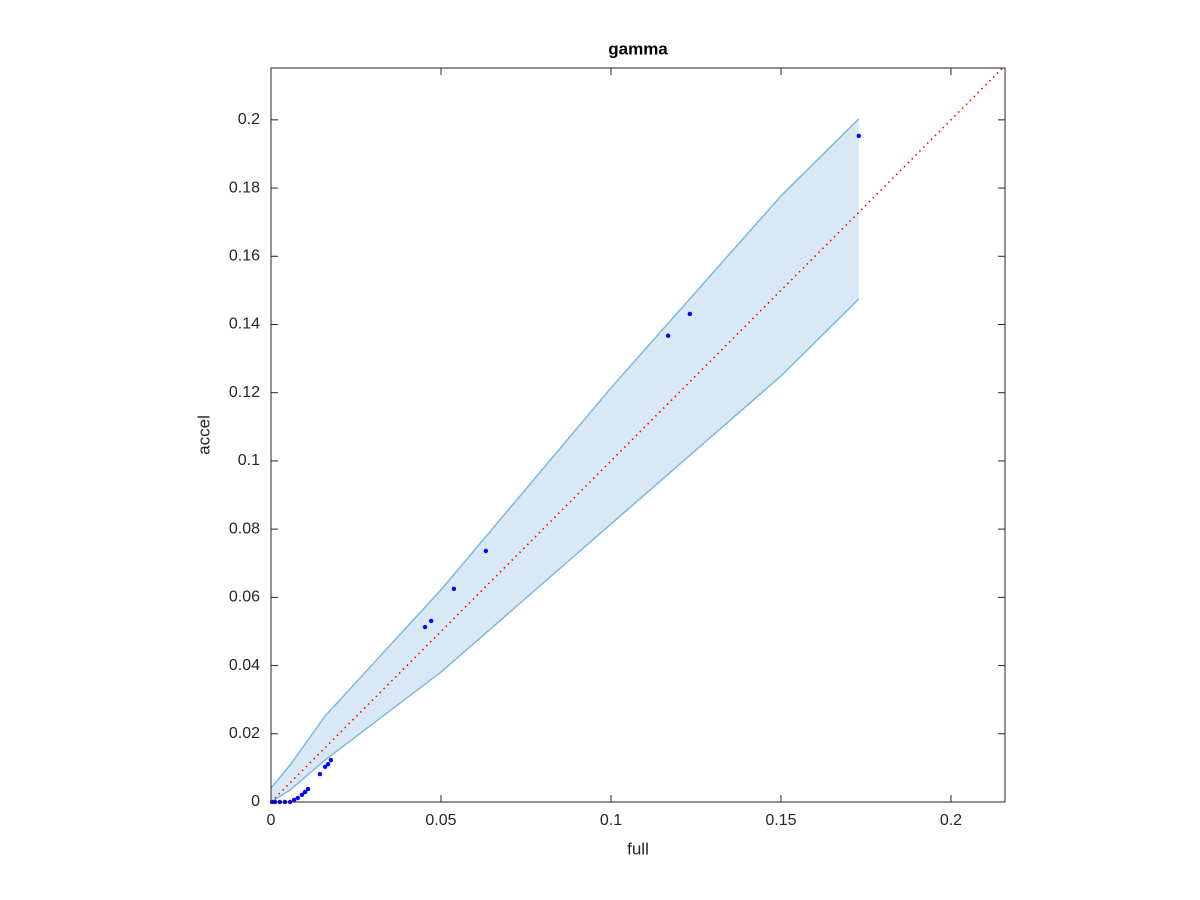  Describe the element at coordinates (780, 820) in the screenshot. I see `x-tick-label: 0.15` at that location.